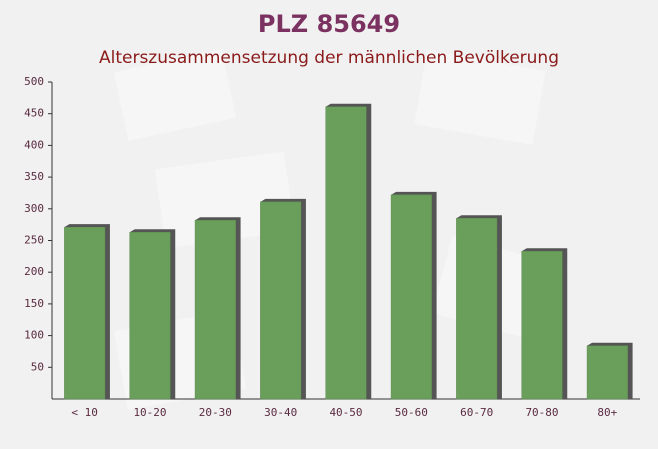 This screenshot has height=449, width=658. Describe the element at coordinates (34, 208) in the screenshot. I see `y-tick-label: 300` at that location.